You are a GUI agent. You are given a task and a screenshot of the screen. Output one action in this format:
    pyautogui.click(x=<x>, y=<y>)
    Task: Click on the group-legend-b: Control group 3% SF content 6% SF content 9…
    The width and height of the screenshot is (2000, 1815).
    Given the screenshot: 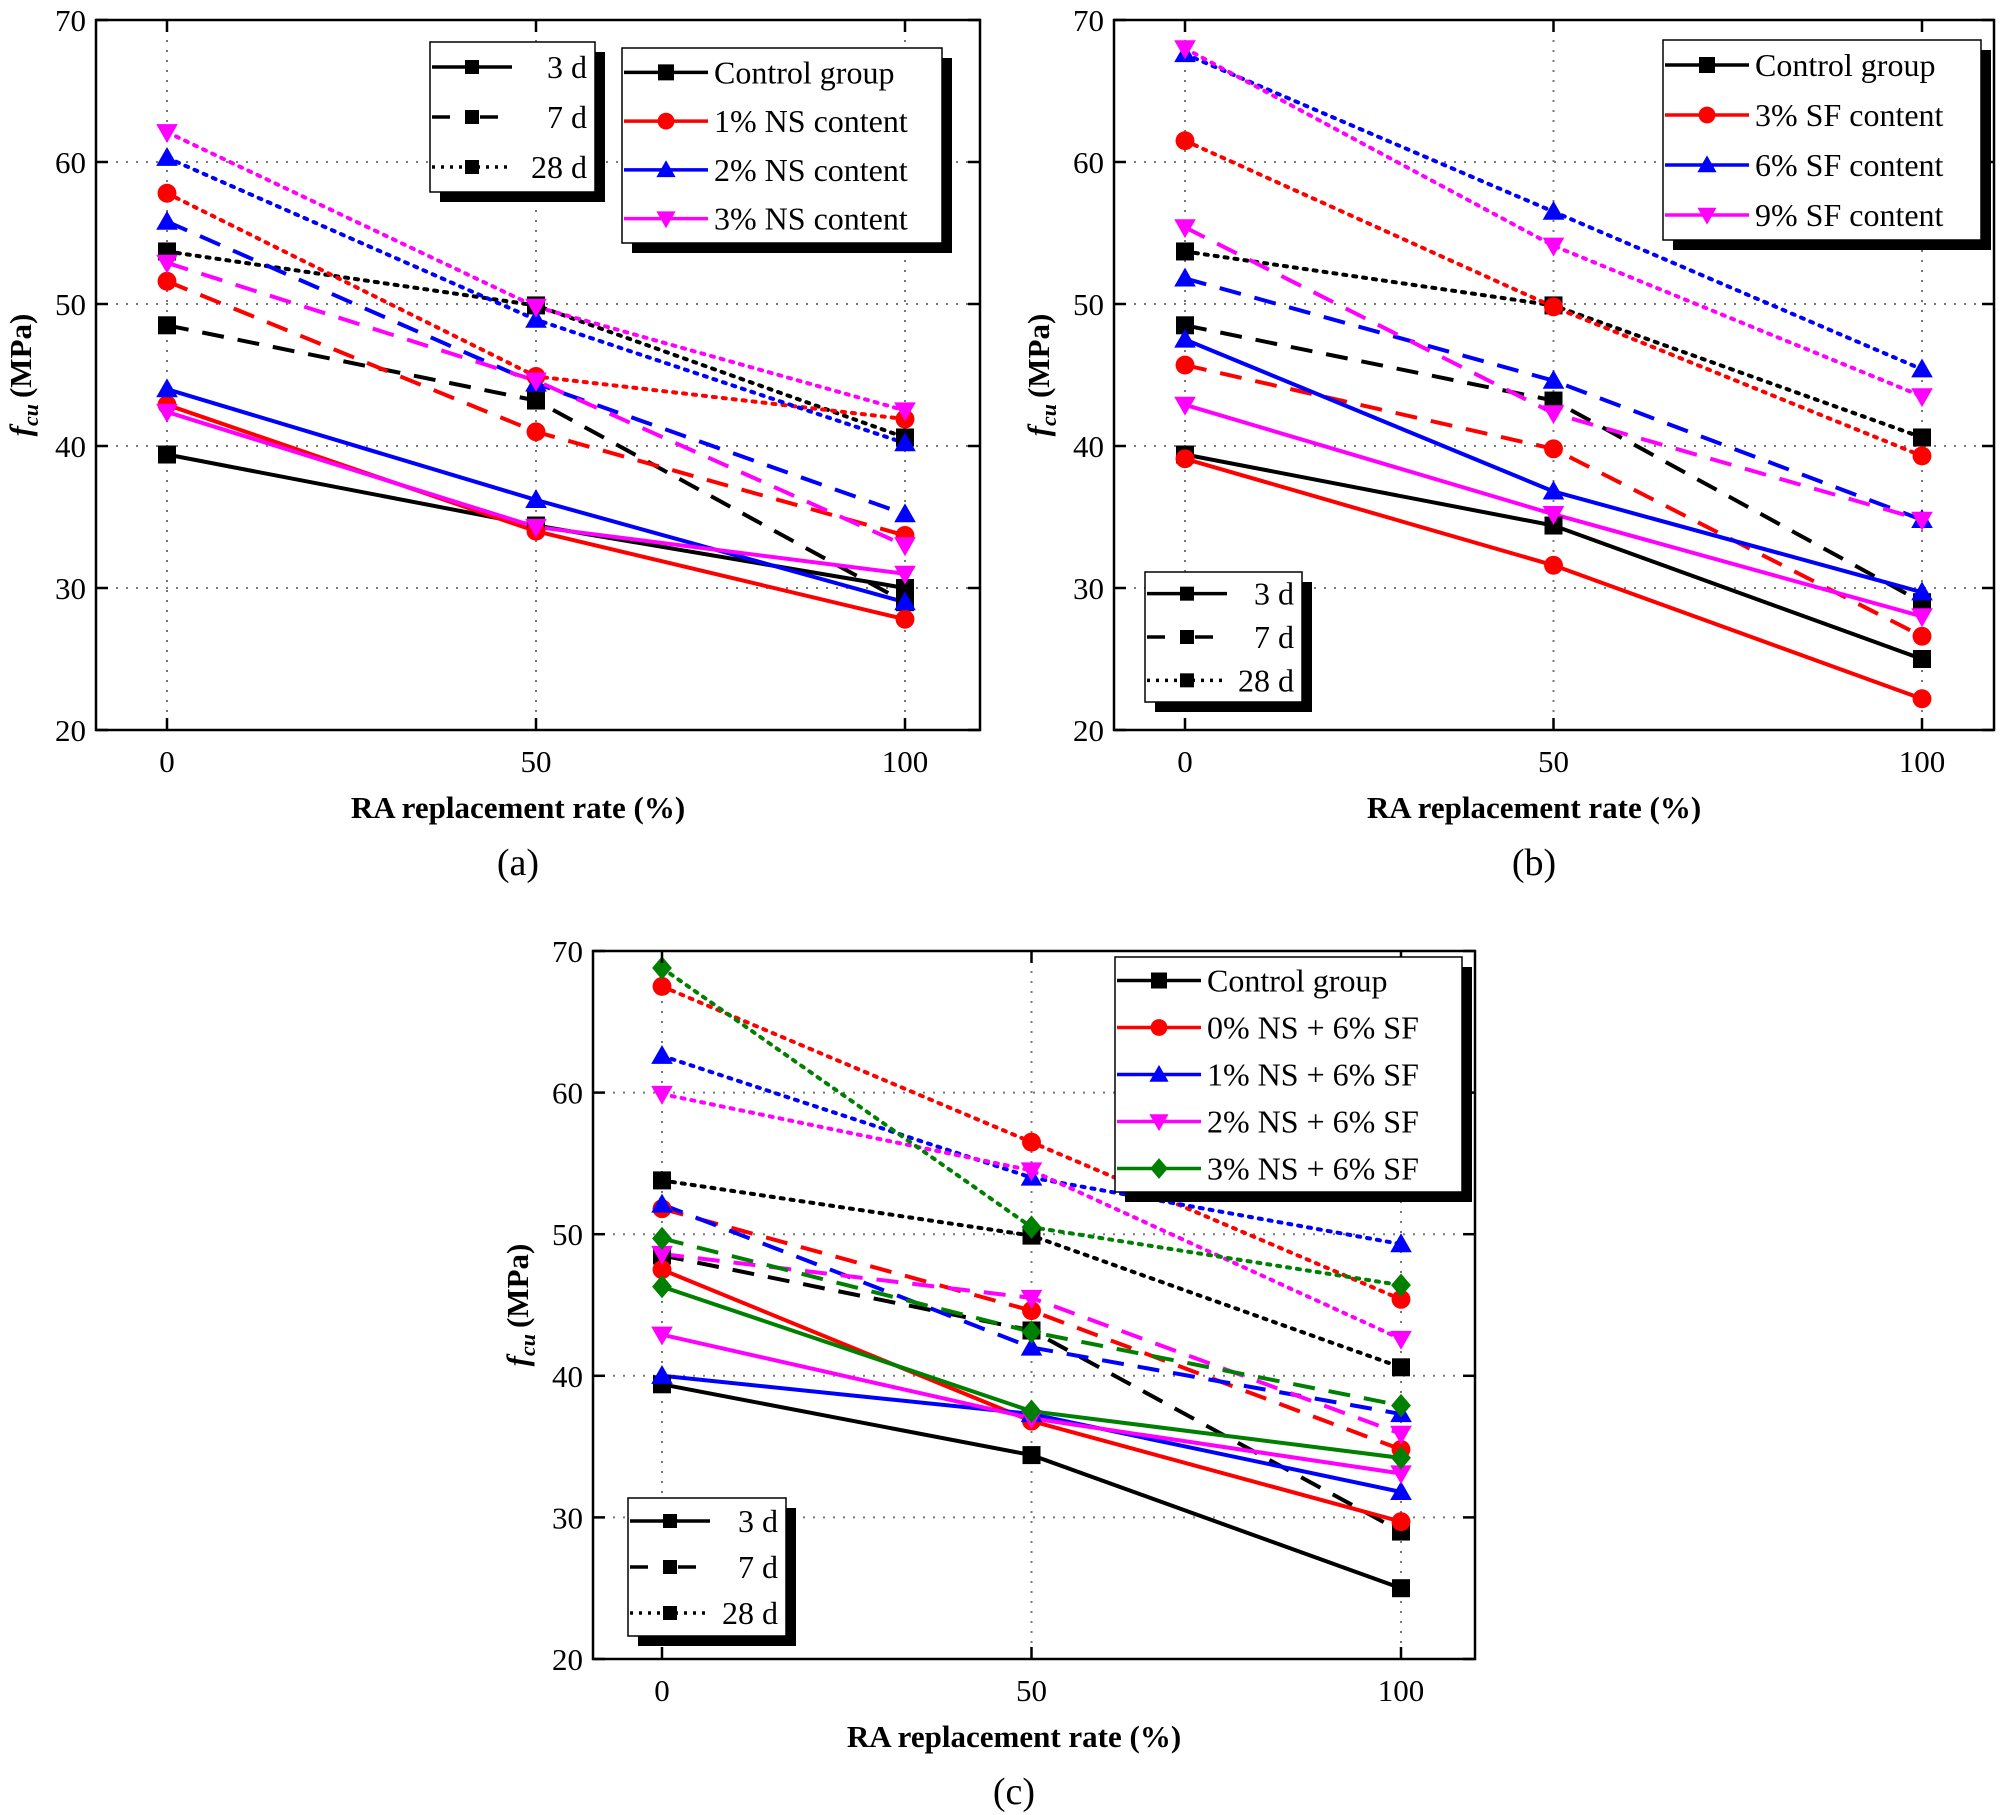 What is the action you would take?
    pyautogui.click(x=1826, y=144)
    